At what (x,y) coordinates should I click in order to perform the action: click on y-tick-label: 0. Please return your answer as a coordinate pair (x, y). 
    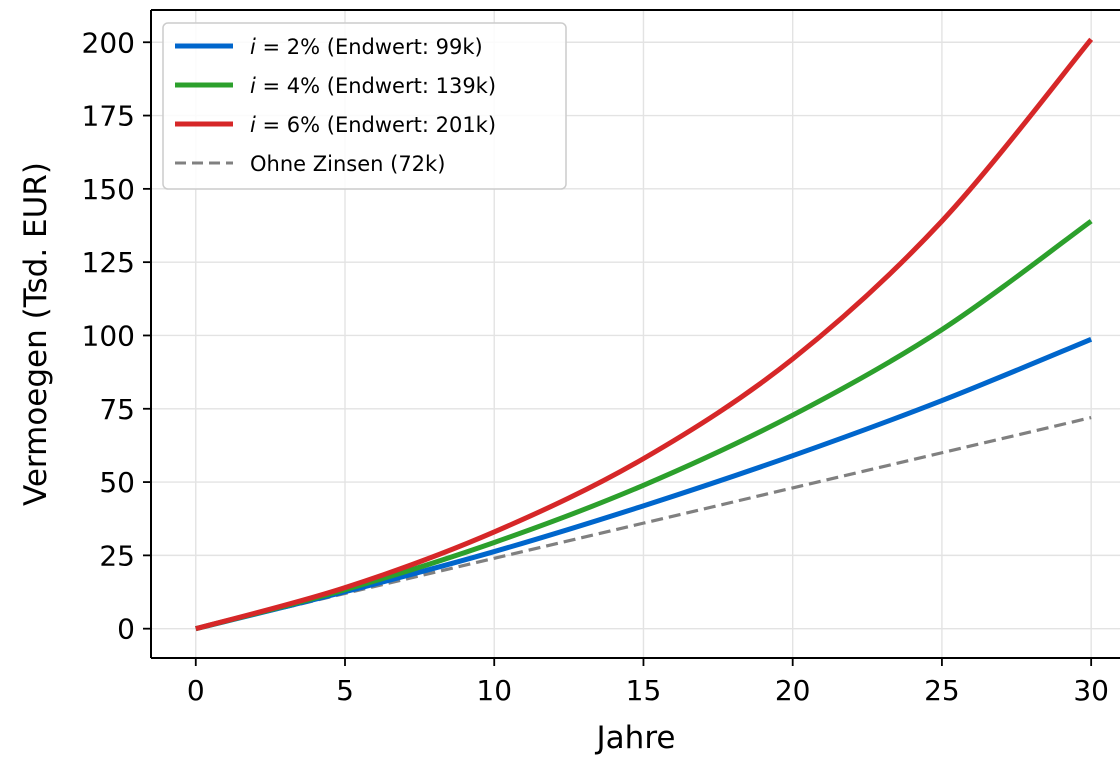
    Looking at the image, I should click on (126, 629).